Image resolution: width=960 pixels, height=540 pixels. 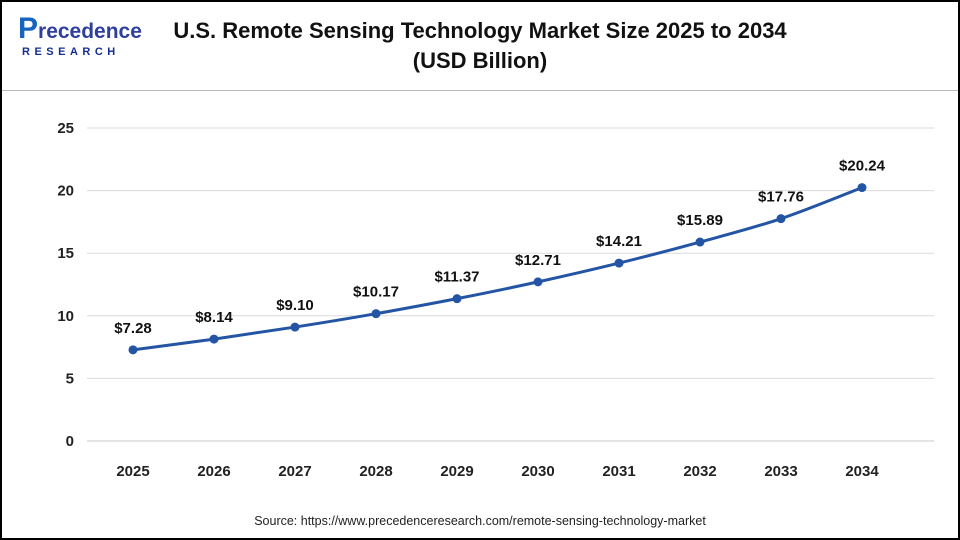 I want to click on chart-title-line2: (USD Billion), so click(x=480, y=60).